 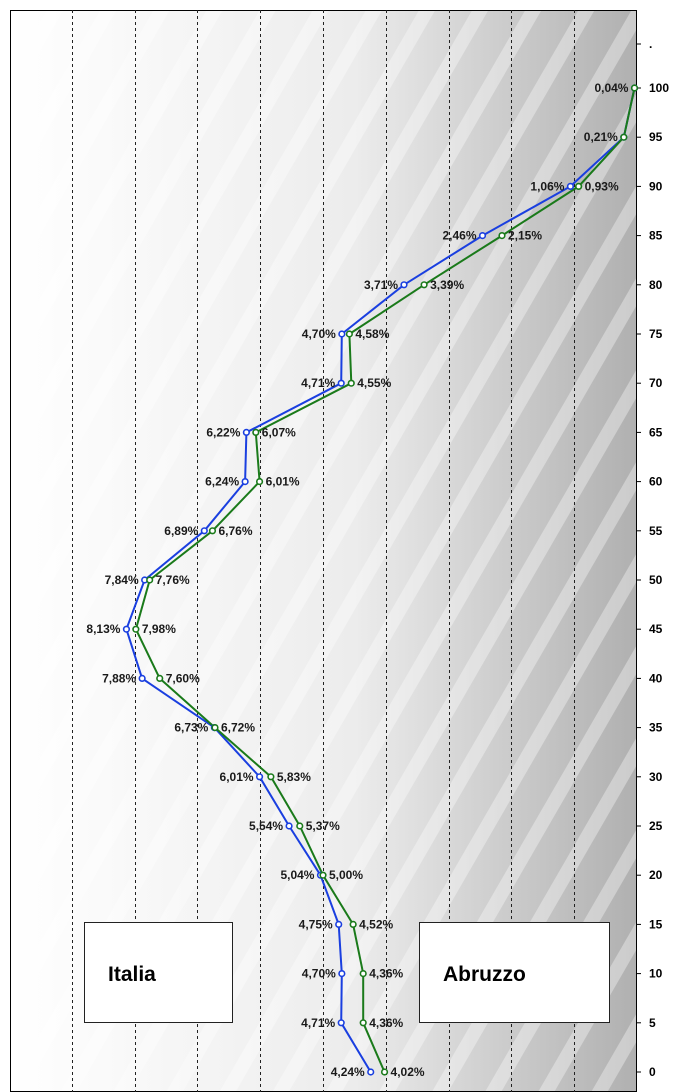 I want to click on data-label-italia: 2,46%, so click(x=459, y=236).